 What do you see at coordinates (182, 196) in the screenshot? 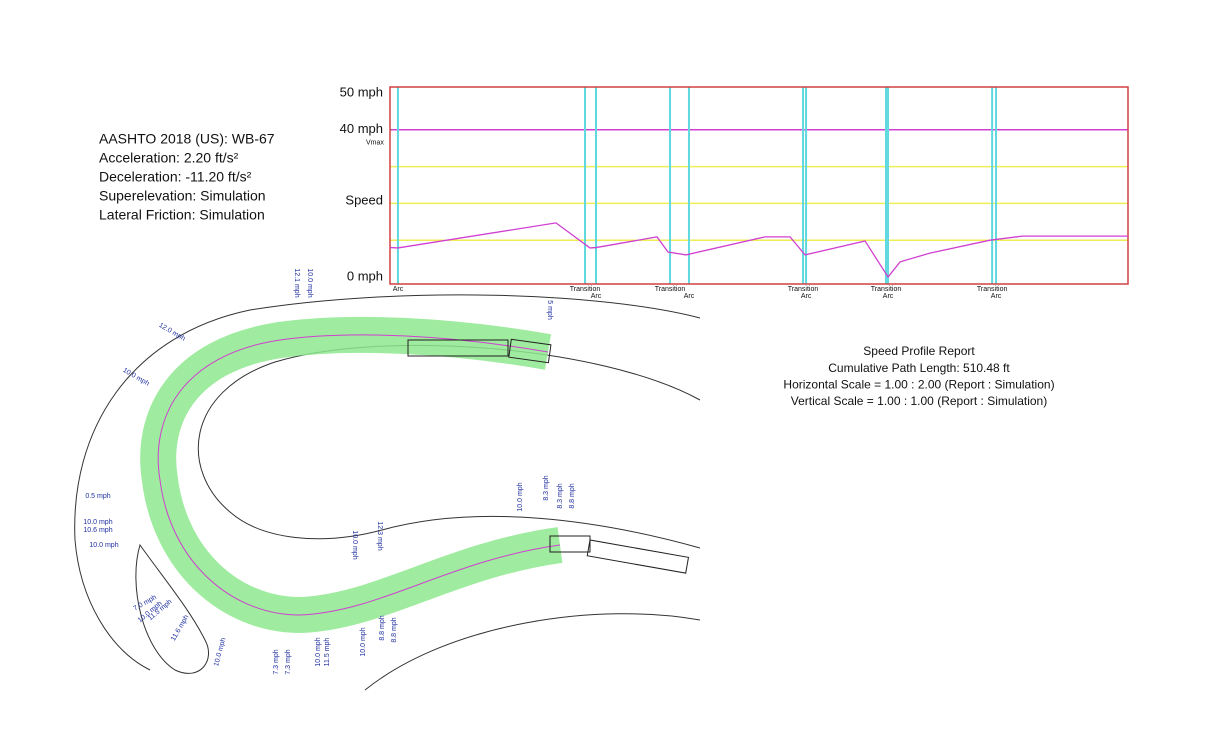
I see `info-line: Superelevation: Simulation` at bounding box center [182, 196].